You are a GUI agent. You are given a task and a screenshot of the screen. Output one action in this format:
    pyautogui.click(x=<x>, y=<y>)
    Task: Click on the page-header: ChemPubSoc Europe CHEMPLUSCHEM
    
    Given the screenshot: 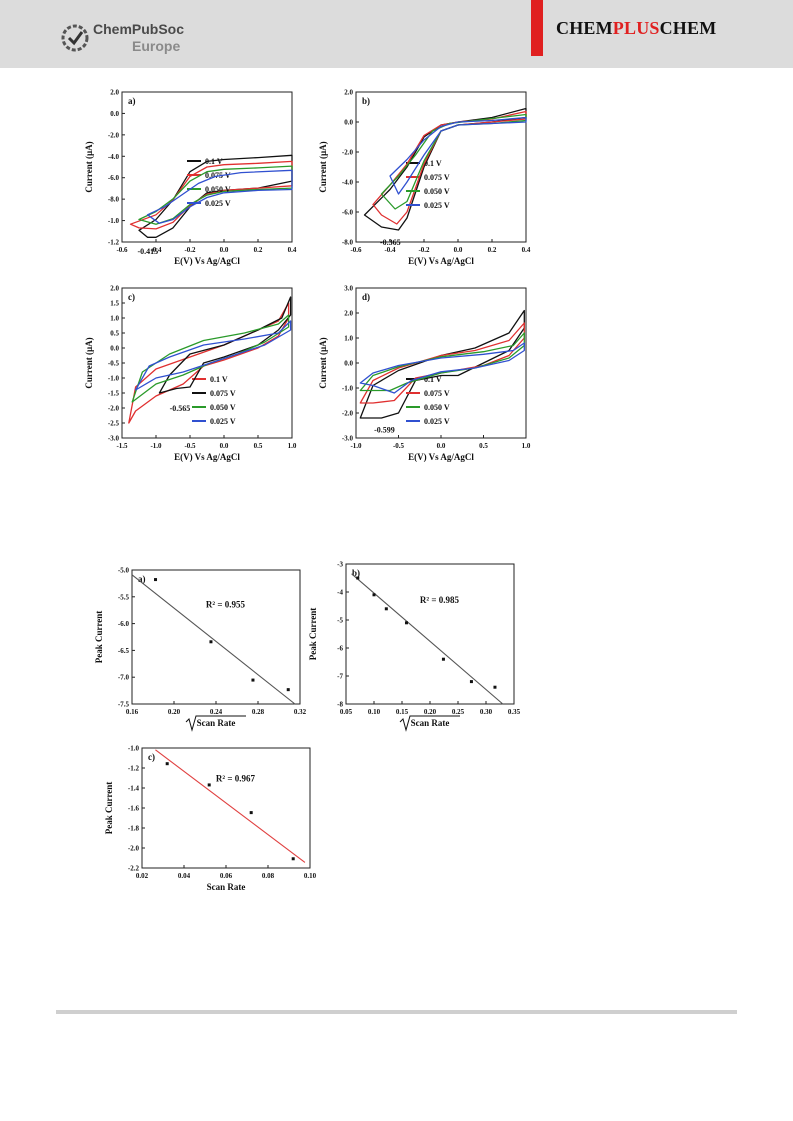 What is the action you would take?
    pyautogui.click(x=396, y=34)
    